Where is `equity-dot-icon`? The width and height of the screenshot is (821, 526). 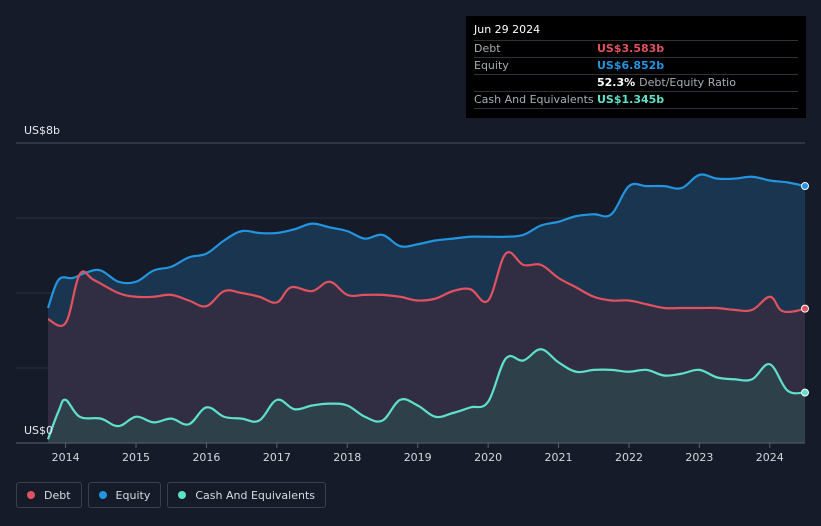 equity-dot-icon is located at coordinates (102, 495).